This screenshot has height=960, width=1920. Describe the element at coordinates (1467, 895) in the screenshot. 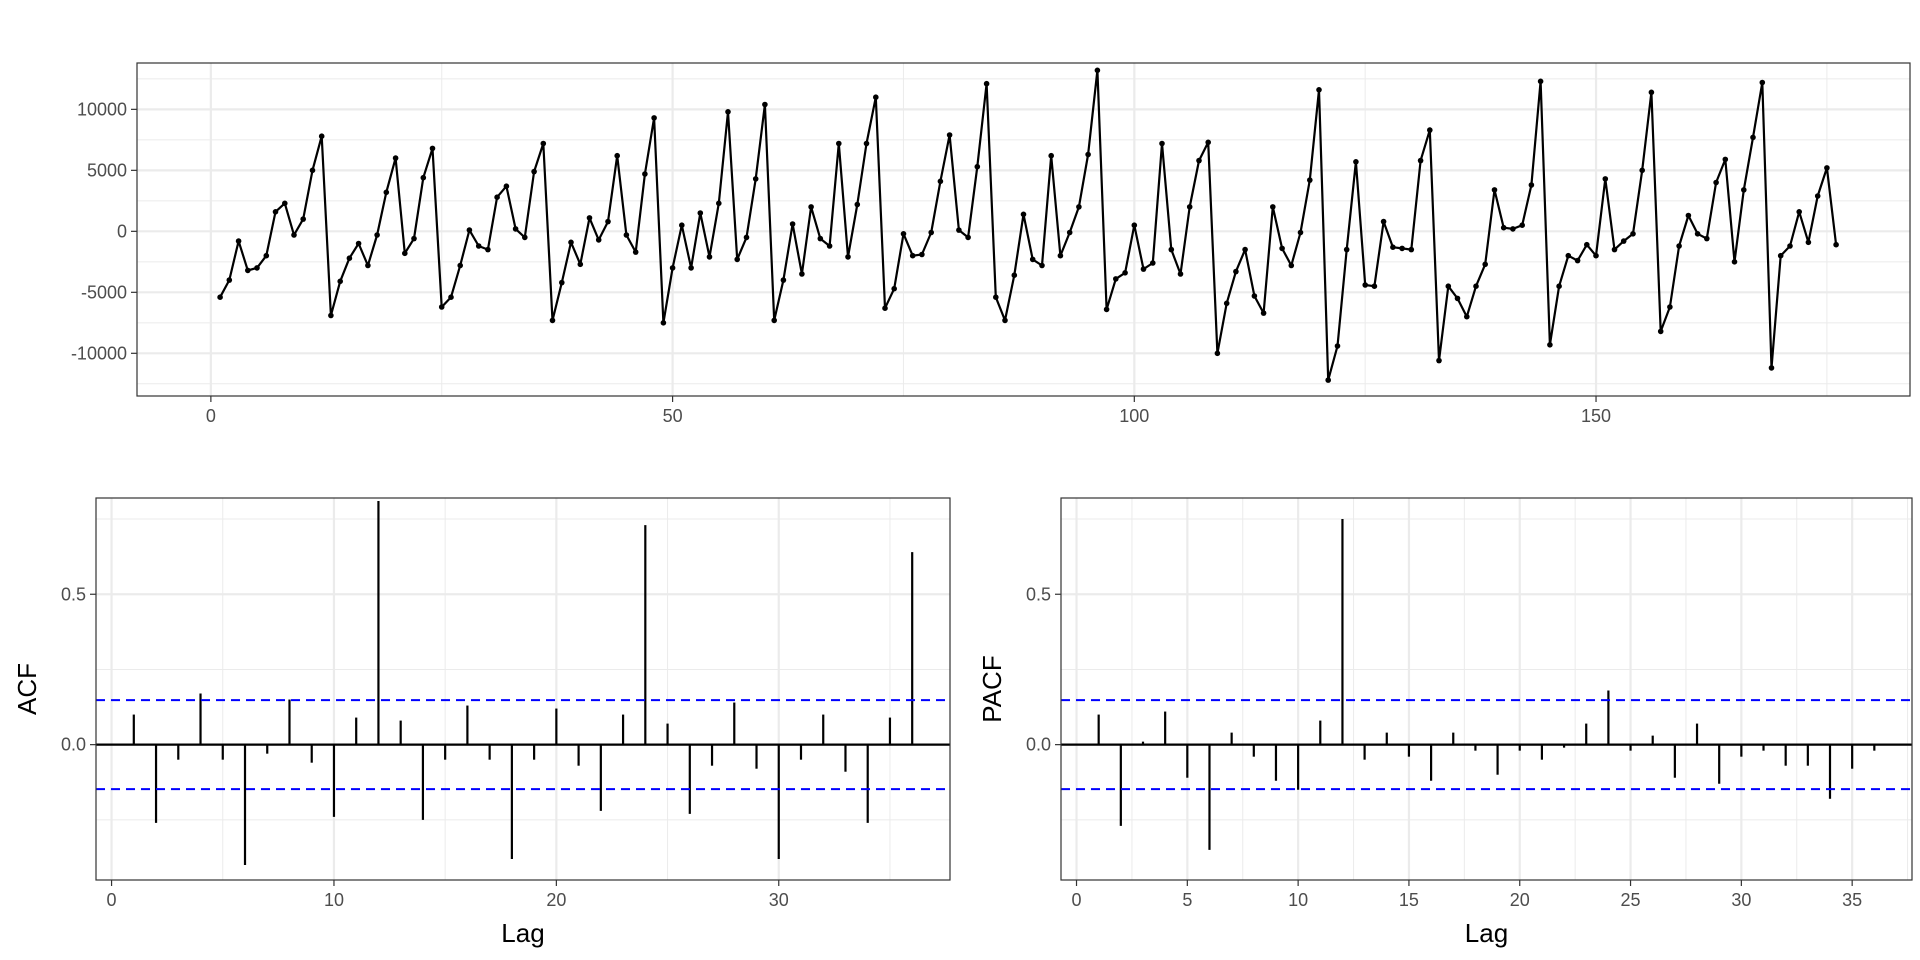

I see `pacf-x-ticks: 0 5 10 15 20 25 30 35` at that location.